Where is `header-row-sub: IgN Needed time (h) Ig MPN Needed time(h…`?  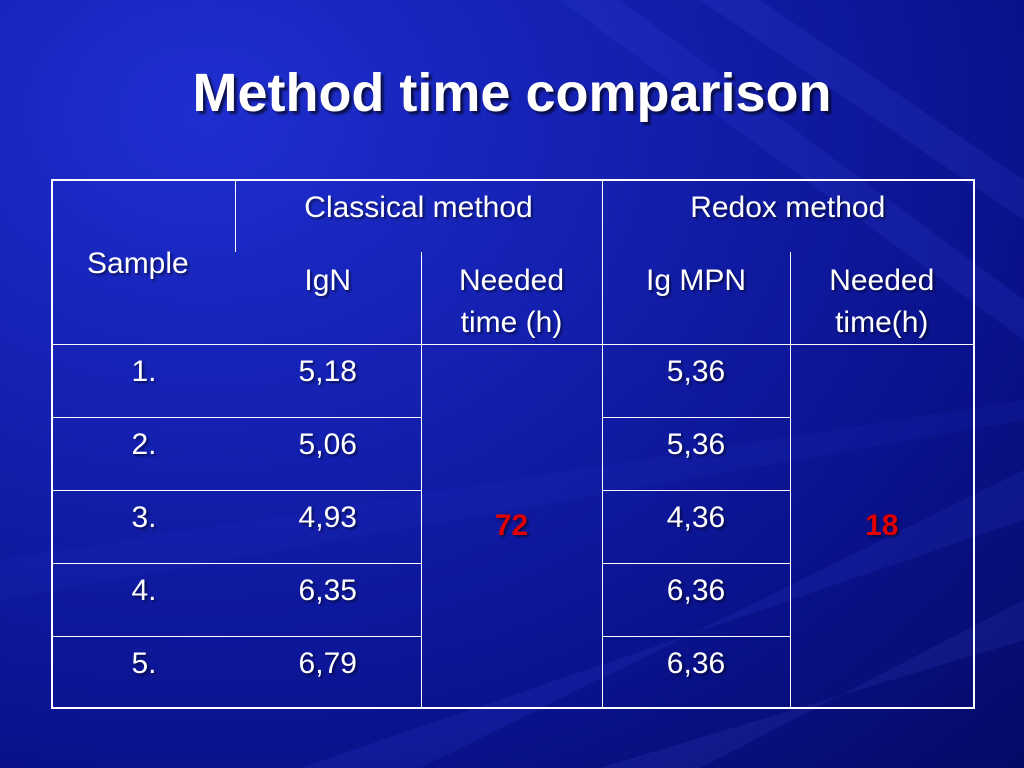 header-row-sub: IgN Needed time (h) Ig MPN Needed time(h… is located at coordinates (513, 298).